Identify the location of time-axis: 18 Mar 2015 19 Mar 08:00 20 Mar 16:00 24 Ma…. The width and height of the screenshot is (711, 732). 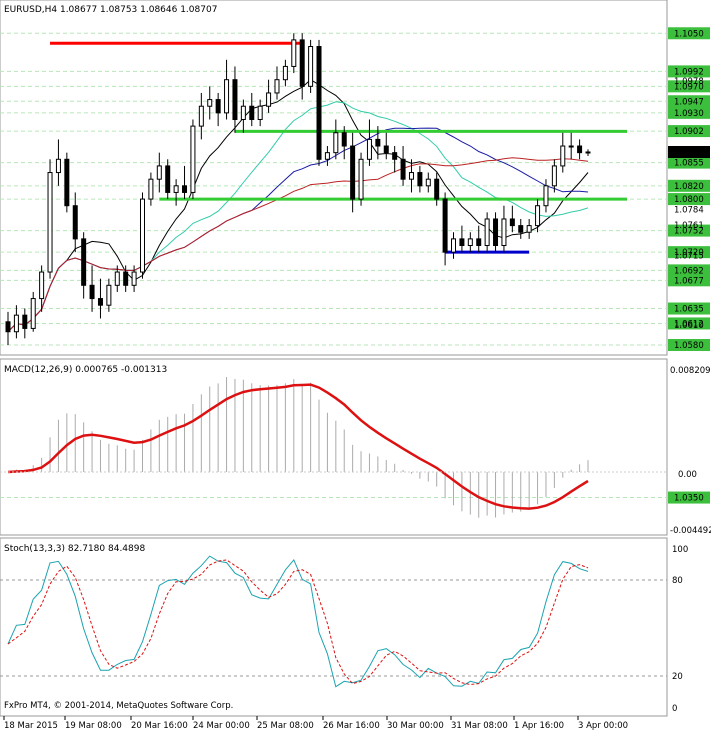
(315, 723).